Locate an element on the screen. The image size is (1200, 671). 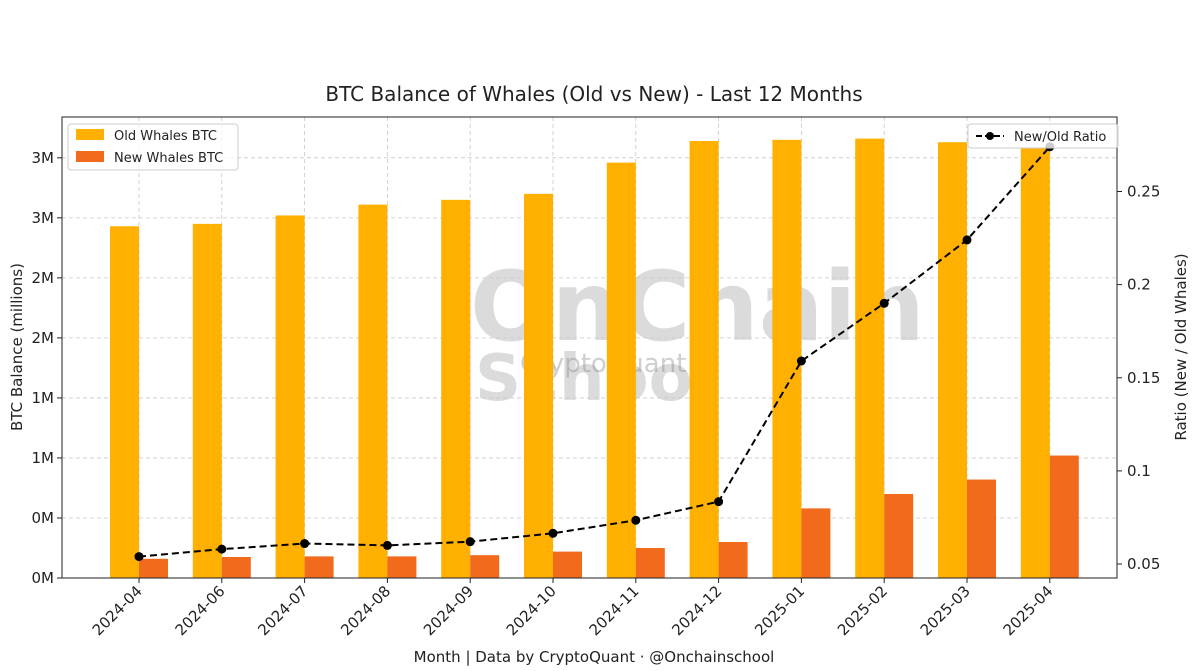
x-tick-label: 2024-09 is located at coordinates (448, 610).